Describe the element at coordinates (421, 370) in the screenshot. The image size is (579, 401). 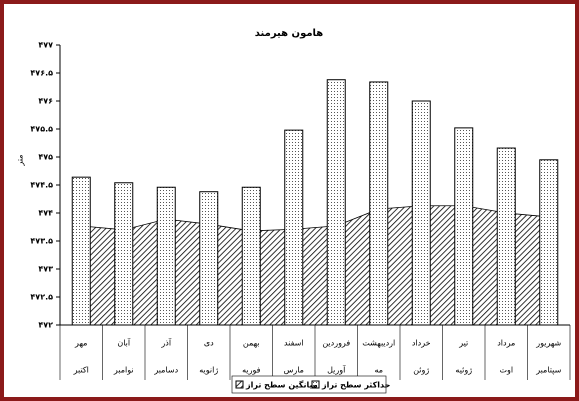
I see `x-tick-label-secondary: ژوئن` at that location.